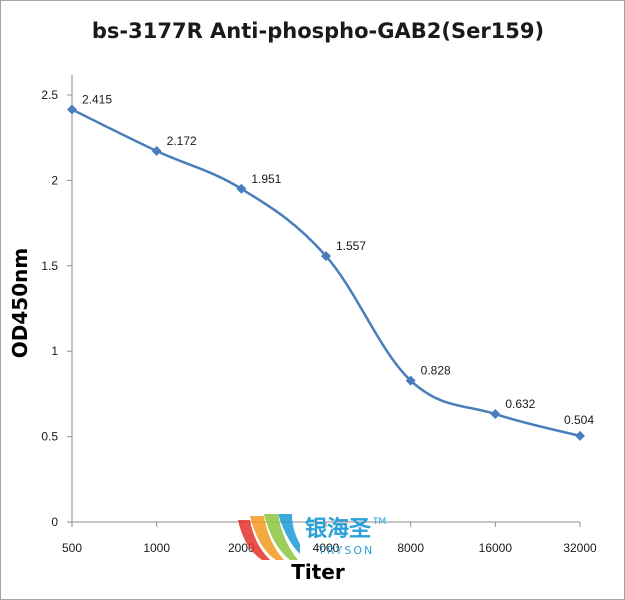 The width and height of the screenshot is (625, 600). Describe the element at coordinates (269, 537) in the screenshot. I see `watermark-logo` at that location.